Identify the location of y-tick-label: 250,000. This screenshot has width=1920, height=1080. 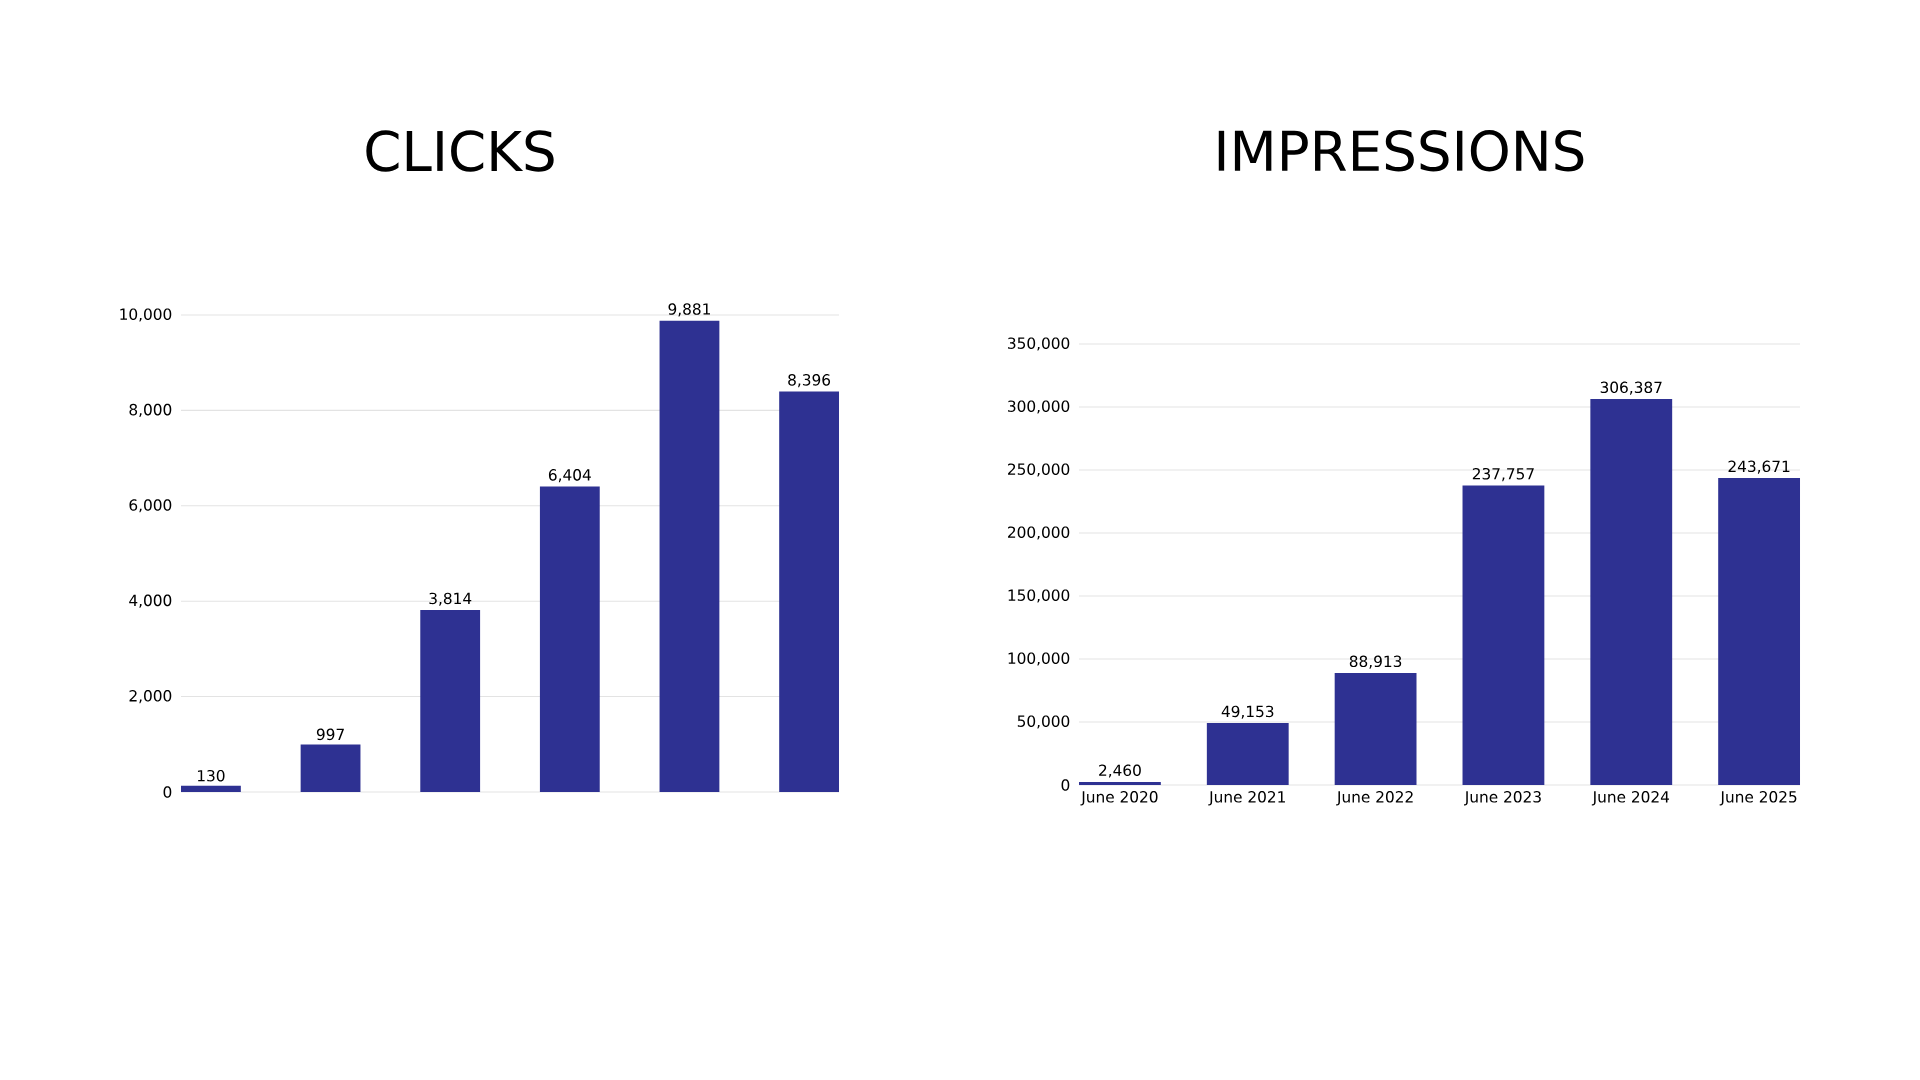
(1039, 470).